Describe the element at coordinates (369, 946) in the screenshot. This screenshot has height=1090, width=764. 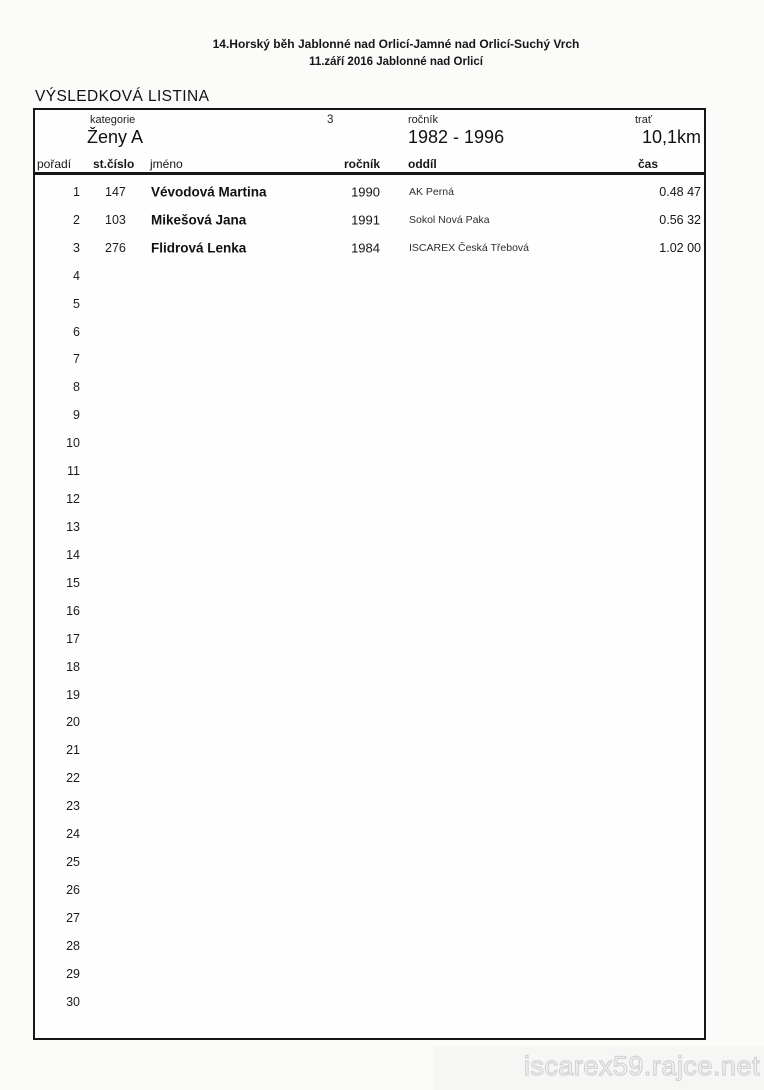
I see `table-row: 28` at that location.